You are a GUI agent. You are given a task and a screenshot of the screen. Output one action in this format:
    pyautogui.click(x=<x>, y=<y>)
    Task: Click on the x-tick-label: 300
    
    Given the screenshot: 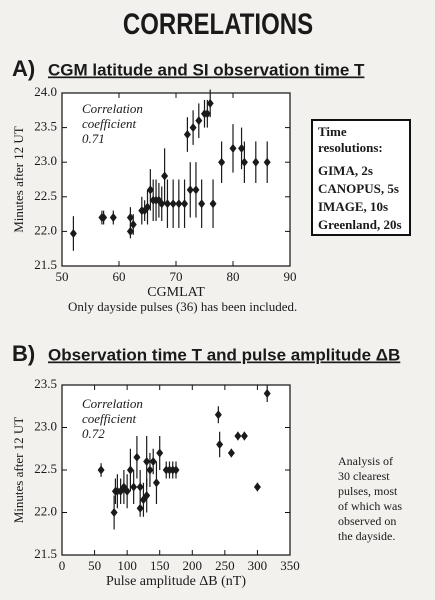 What is the action you would take?
    pyautogui.click(x=258, y=565)
    